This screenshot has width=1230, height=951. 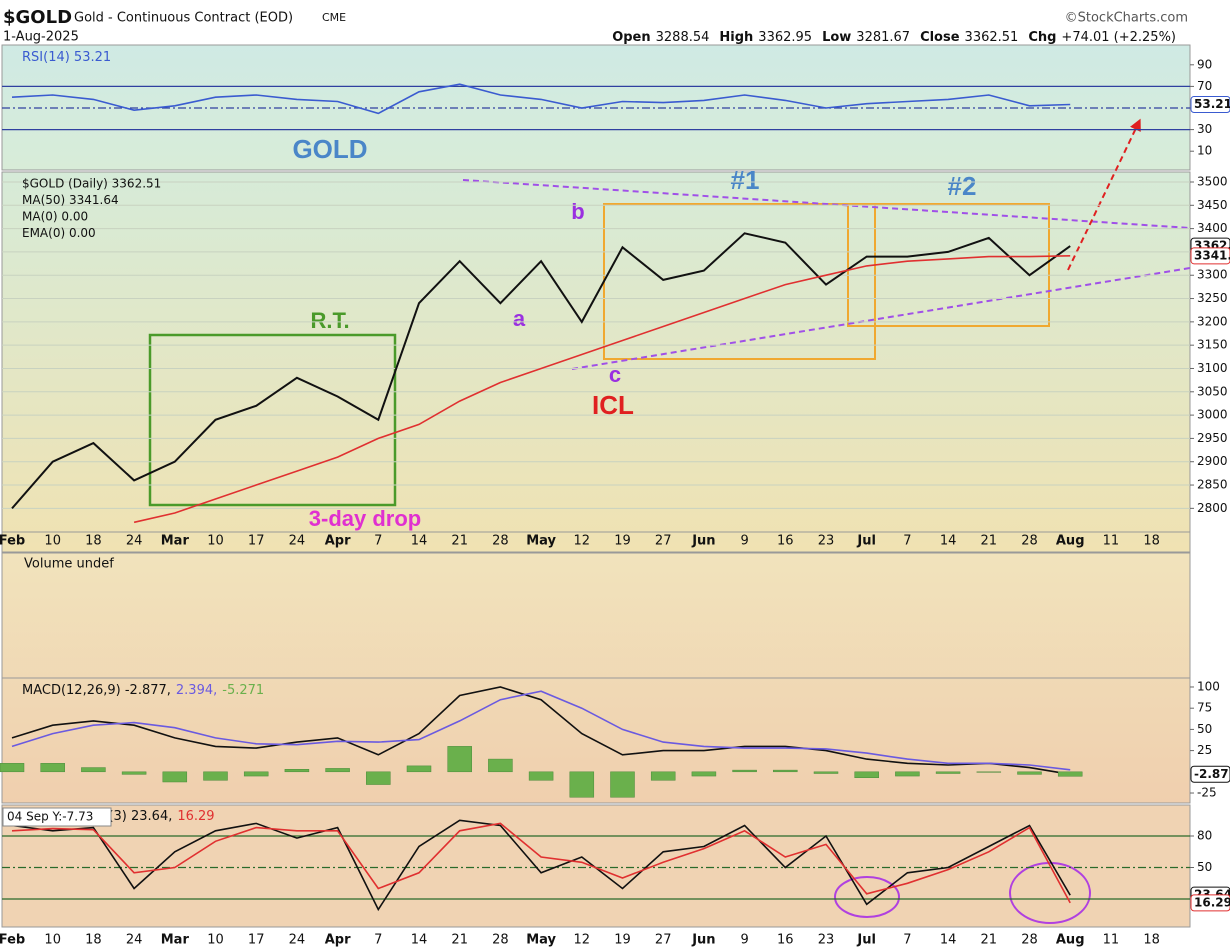 What do you see at coordinates (745, 180) in the screenshot?
I see `annotation: #1` at bounding box center [745, 180].